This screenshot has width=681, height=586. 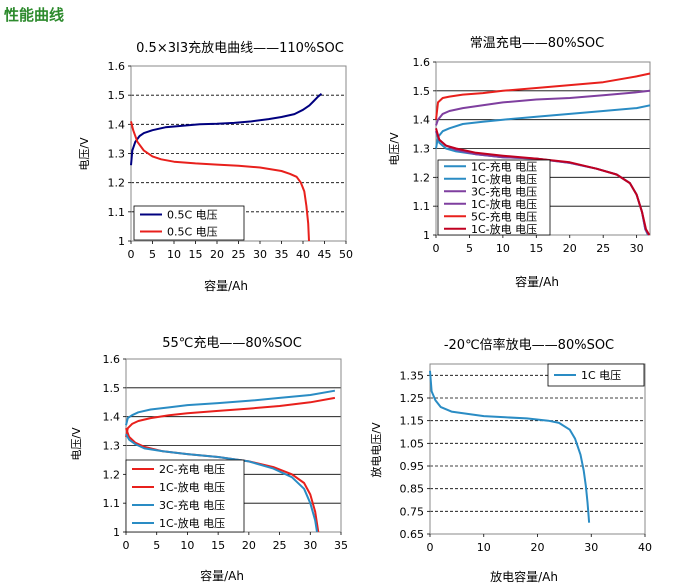 I want to click on y-tick-label: 0.85, so click(x=412, y=489).